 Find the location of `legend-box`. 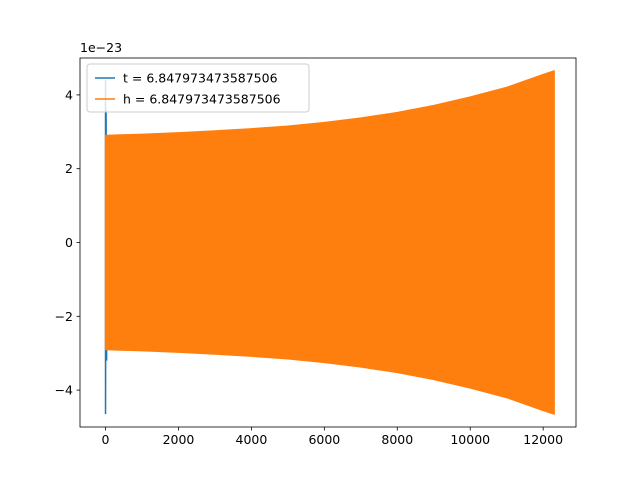

legend-box is located at coordinates (198, 88).